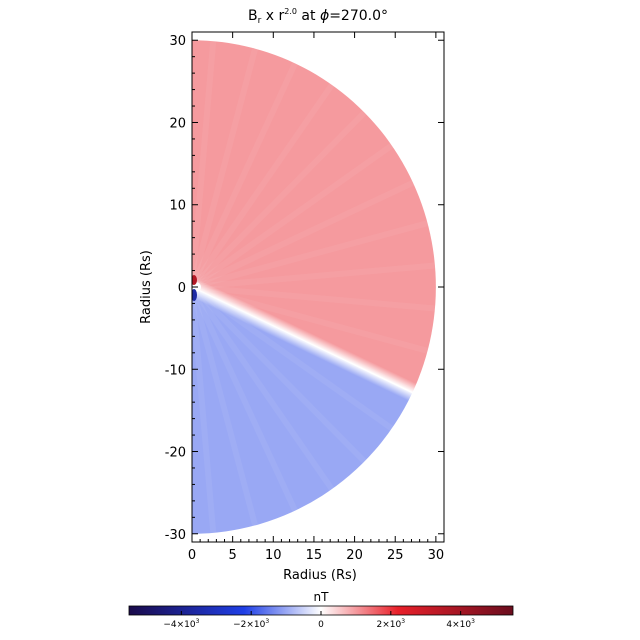 The image size is (640, 640). What do you see at coordinates (194, 280) in the screenshot?
I see `near-surface-positive` at bounding box center [194, 280].